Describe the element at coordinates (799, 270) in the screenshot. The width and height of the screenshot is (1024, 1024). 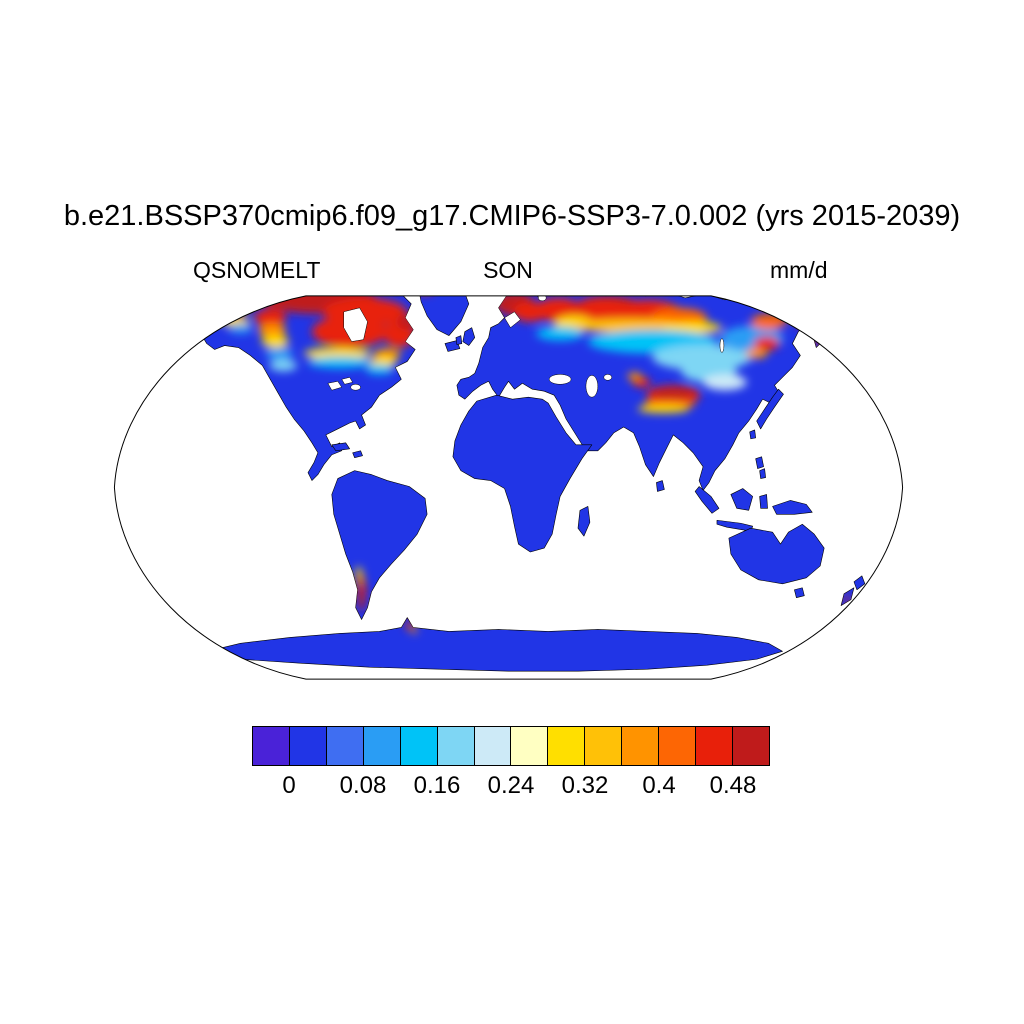
I see `units-label: mm/d` at that location.